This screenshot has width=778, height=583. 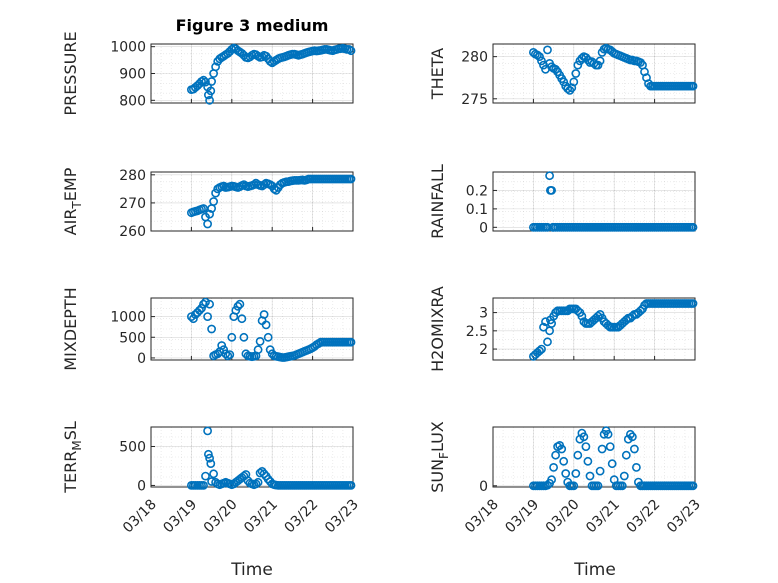 I want to click on y-axis-label-main: PRESSURE, so click(x=70, y=73).